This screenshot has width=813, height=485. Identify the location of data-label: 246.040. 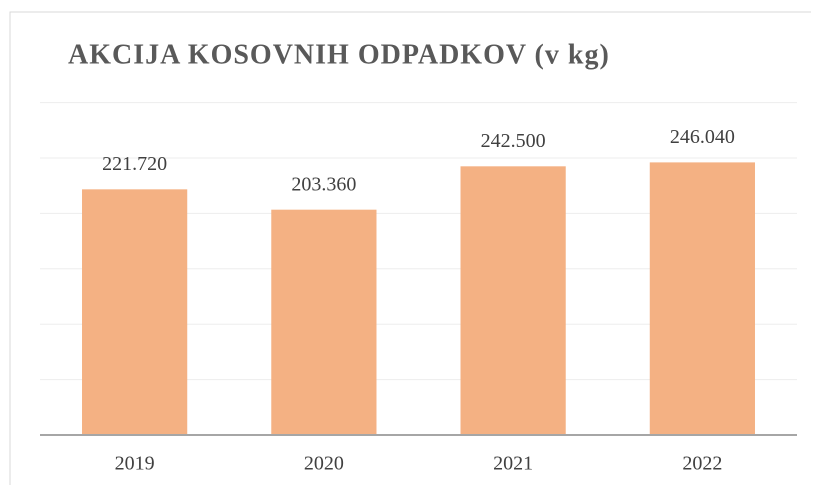
(702, 137).